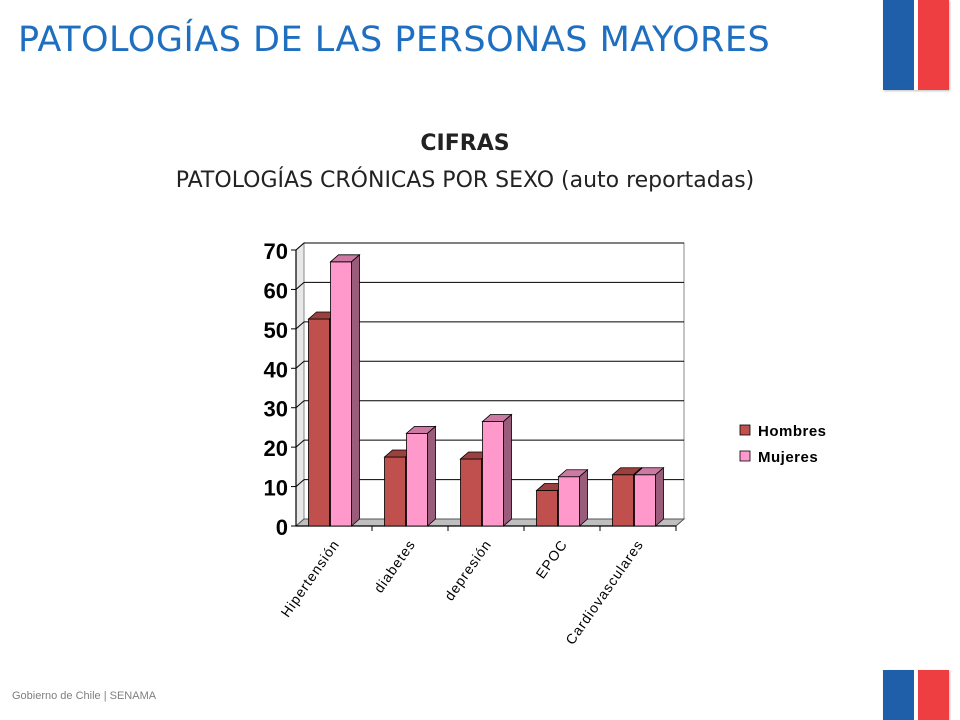 The width and height of the screenshot is (960, 720). Describe the element at coordinates (282, 527) in the screenshot. I see `y-tick-label: 0` at that location.